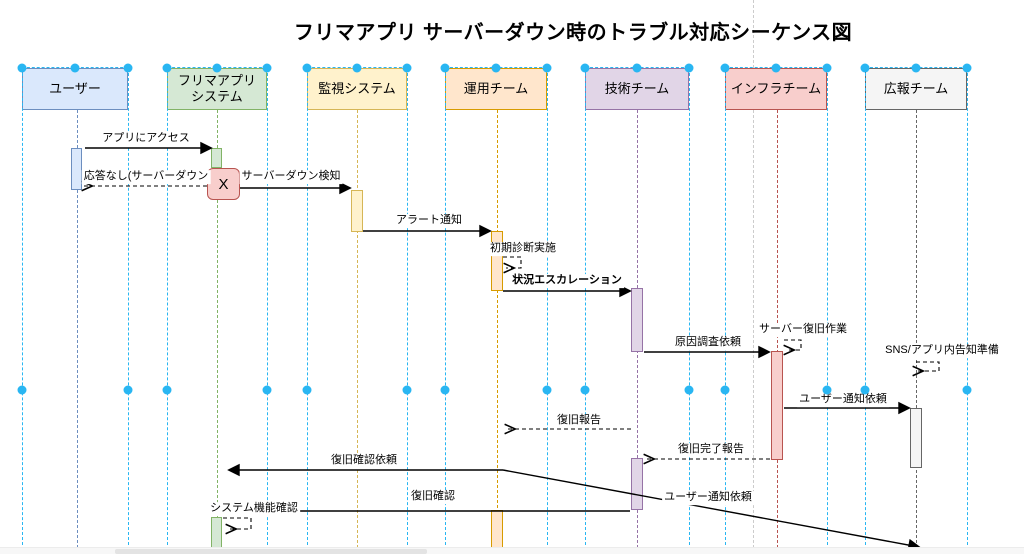 Image resolution: width=1024 pixels, height=554 pixels. Describe the element at coordinates (711, 450) in the screenshot. I see `message-label-recovery-complete-report: 復旧完了報告` at that location.